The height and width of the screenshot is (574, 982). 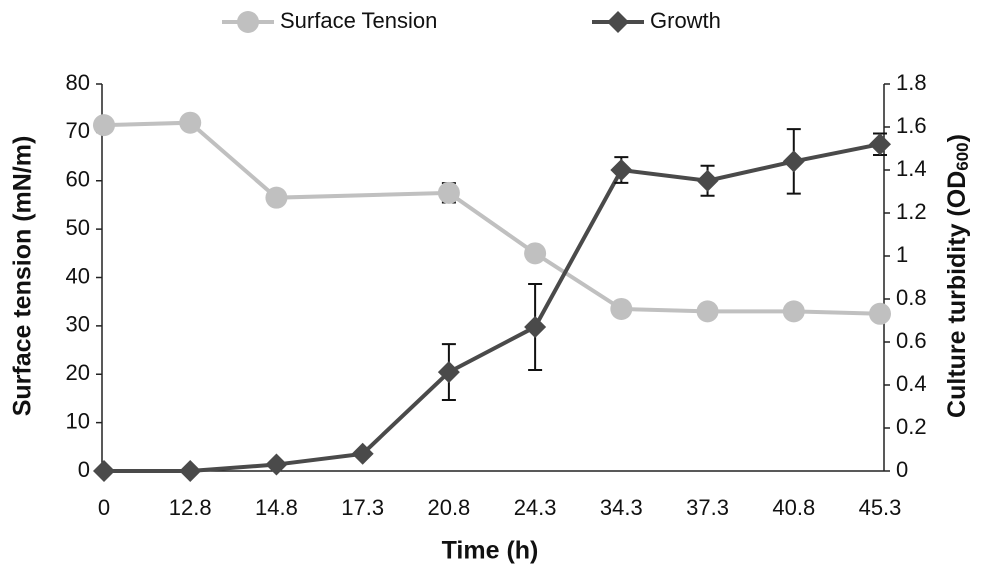 I want to click on x-tick-label: 24.3, so click(x=535, y=507).